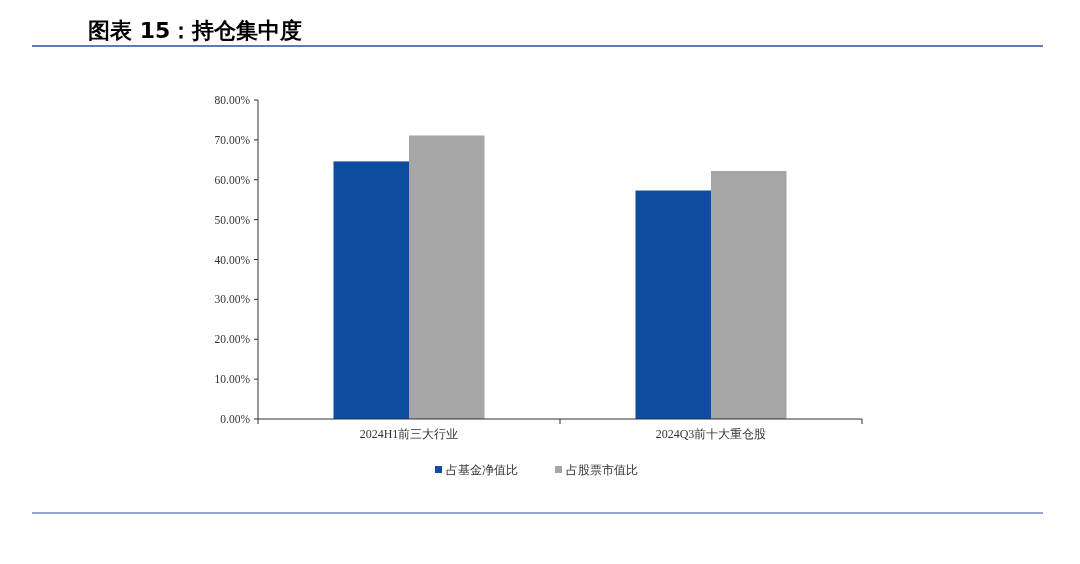 This screenshot has height=564, width=1080. Describe the element at coordinates (235, 419) in the screenshot. I see `y-tick-label: 0.00%` at that location.